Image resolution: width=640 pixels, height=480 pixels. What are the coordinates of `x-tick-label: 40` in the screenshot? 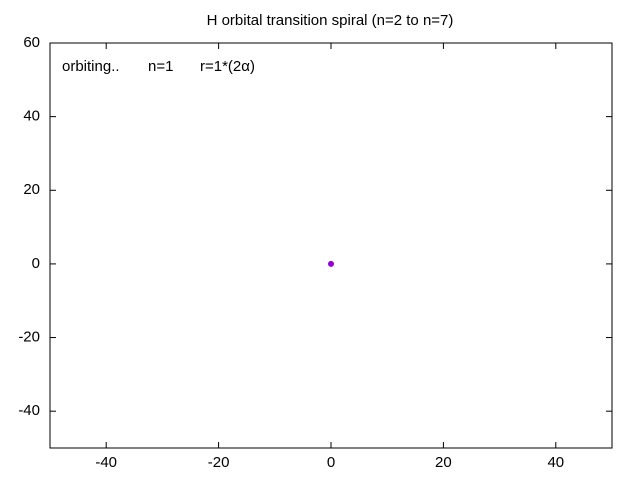 It's located at (555, 462).